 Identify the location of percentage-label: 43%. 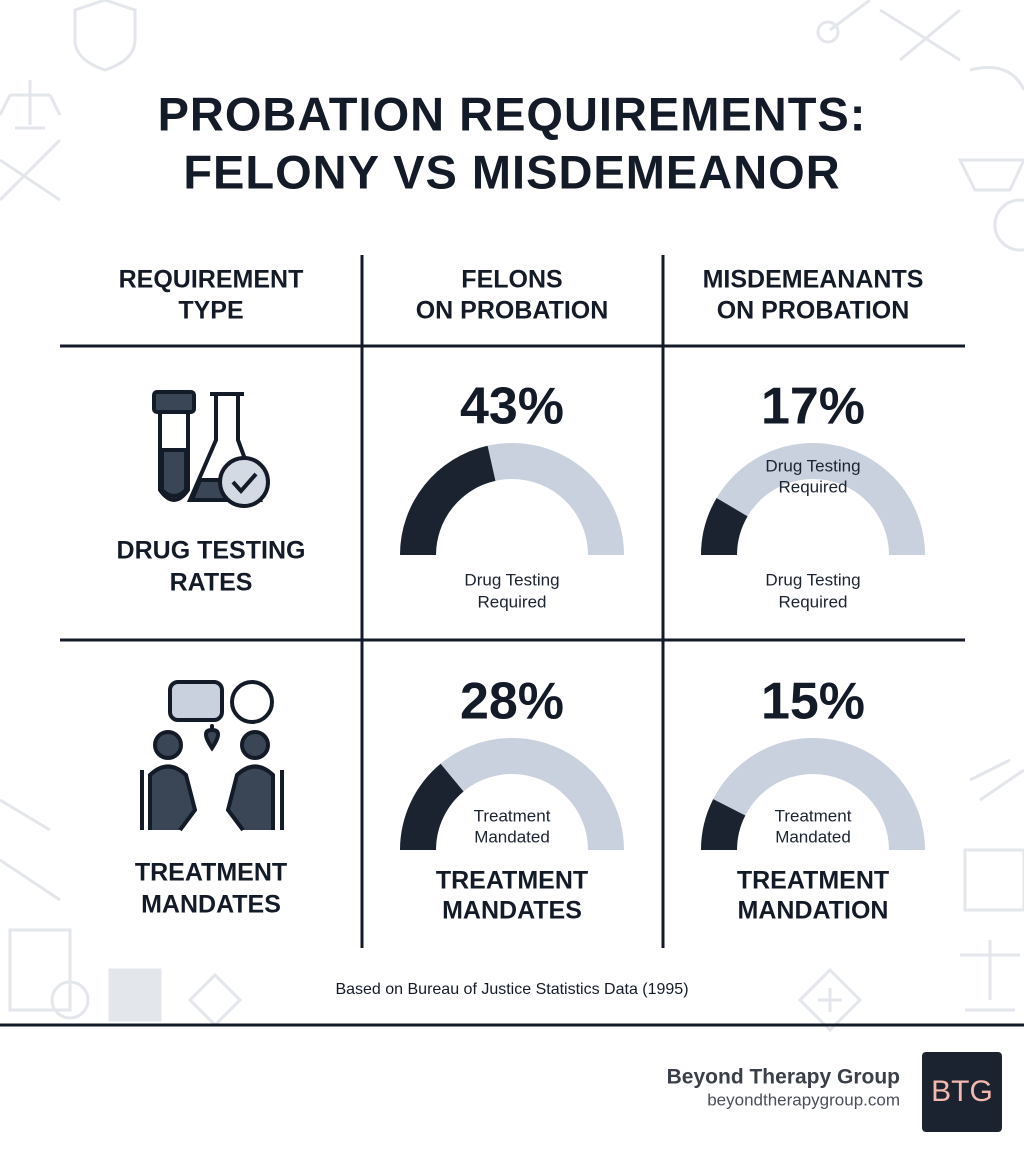
(512, 407).